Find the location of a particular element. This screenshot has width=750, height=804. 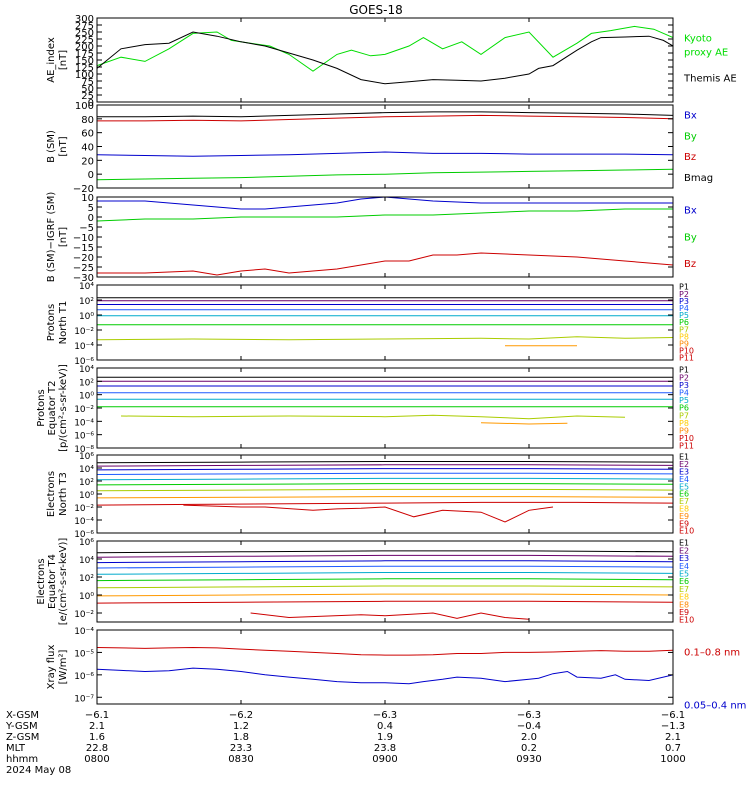

y-axis-label: Equator T2 is located at coordinates (52, 408).